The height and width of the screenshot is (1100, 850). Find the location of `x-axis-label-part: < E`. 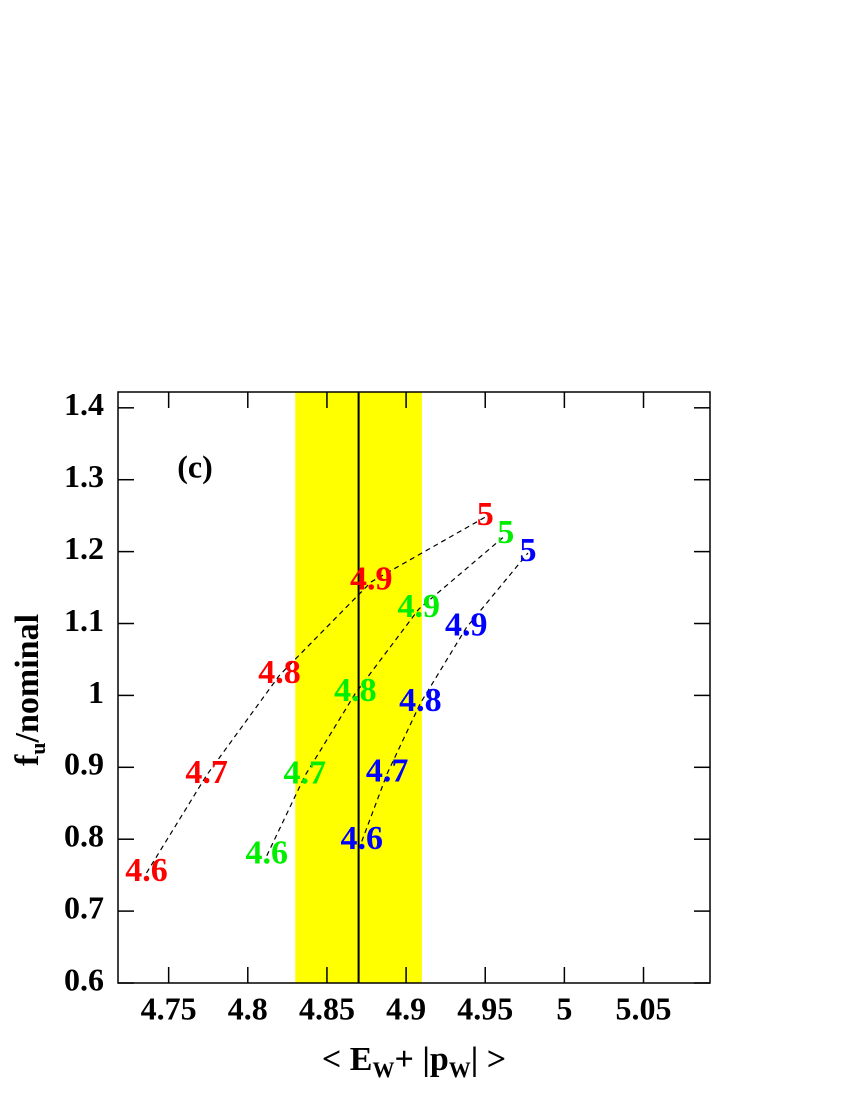

x-axis-label-part: < E is located at coordinates (347, 1059).